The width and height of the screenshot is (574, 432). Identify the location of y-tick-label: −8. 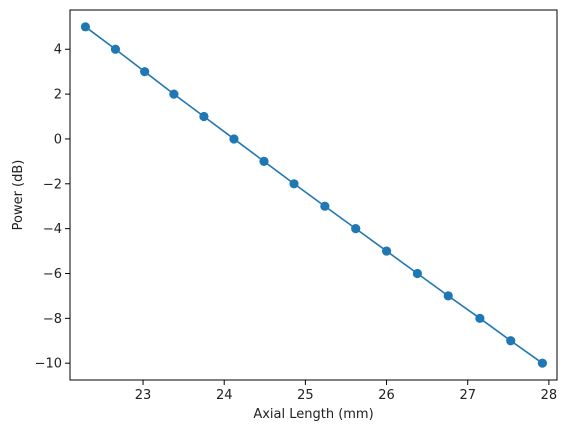
(52, 319).